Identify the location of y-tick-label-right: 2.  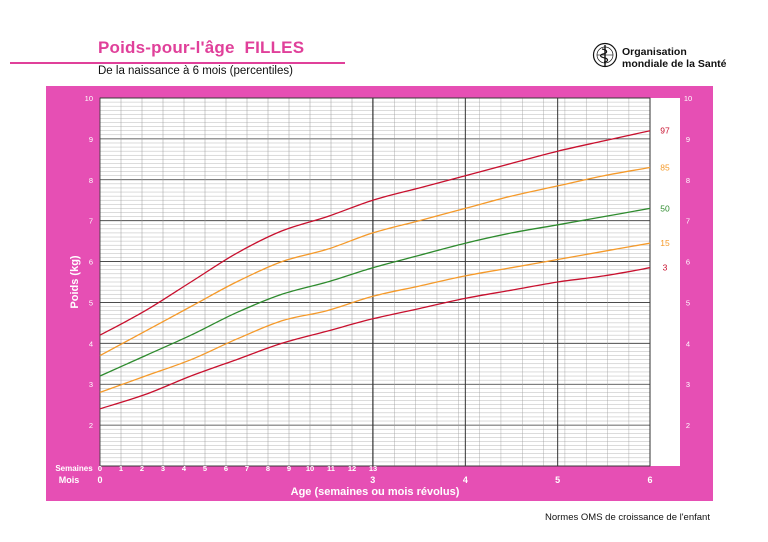
(688, 425).